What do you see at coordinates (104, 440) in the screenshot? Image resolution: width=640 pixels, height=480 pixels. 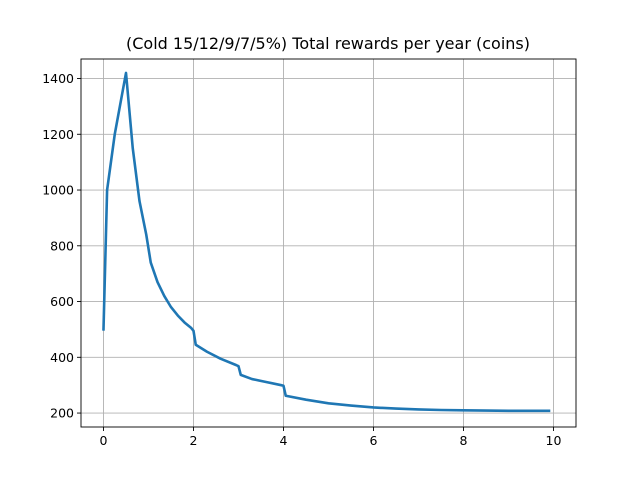 I see `x-tick-label: 0` at bounding box center [104, 440].